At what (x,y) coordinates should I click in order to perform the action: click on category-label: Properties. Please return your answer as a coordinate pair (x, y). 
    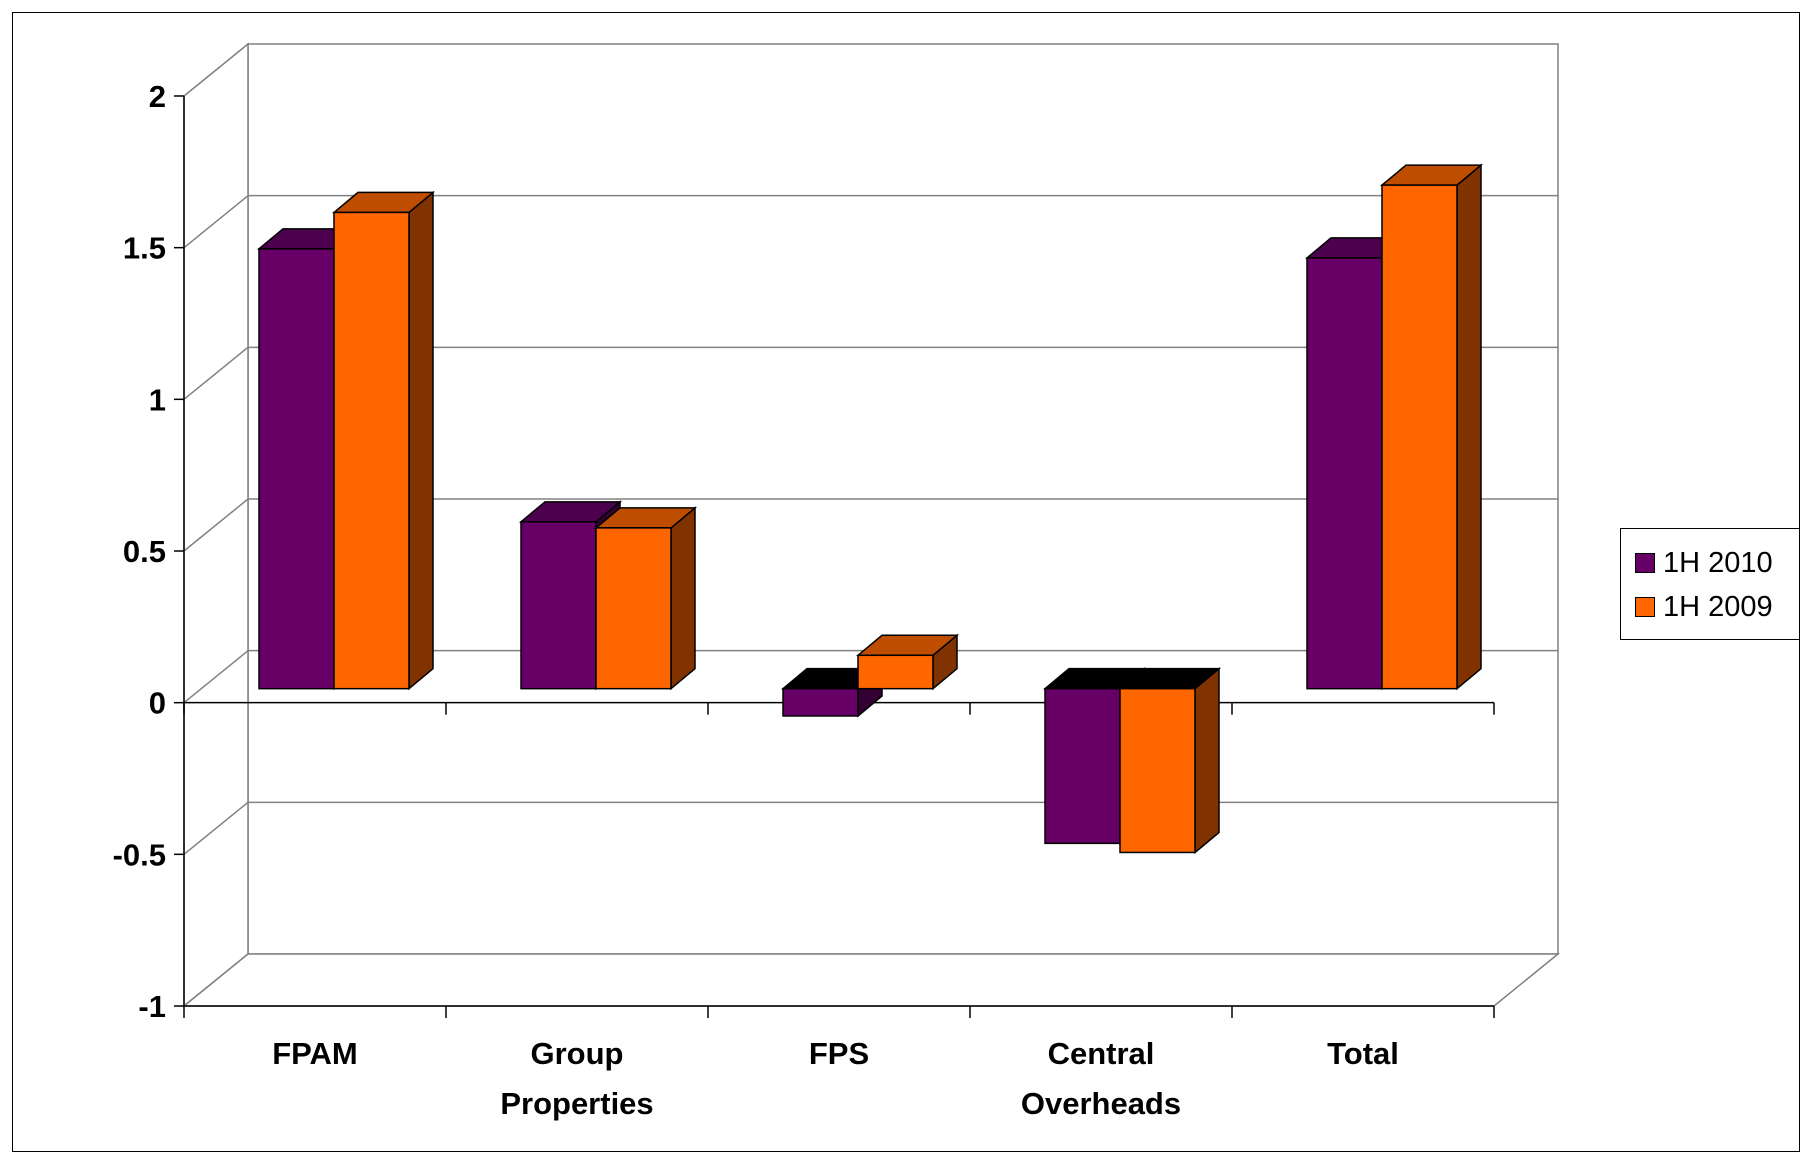
    Looking at the image, I should click on (576, 1103).